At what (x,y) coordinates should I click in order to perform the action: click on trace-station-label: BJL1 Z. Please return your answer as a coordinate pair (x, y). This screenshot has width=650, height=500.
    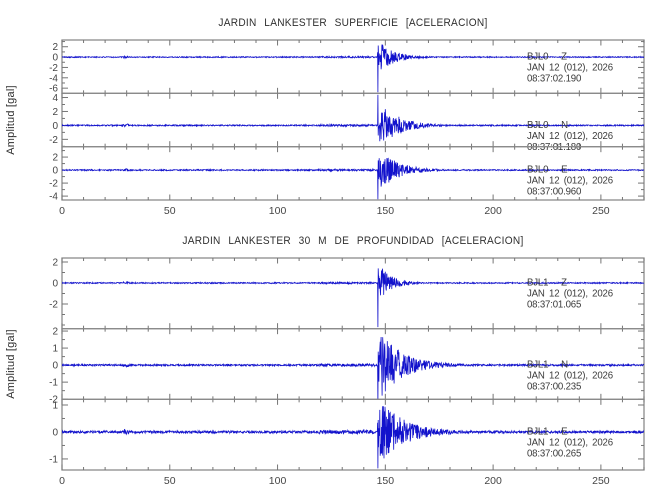
    Looking at the image, I should click on (547, 282).